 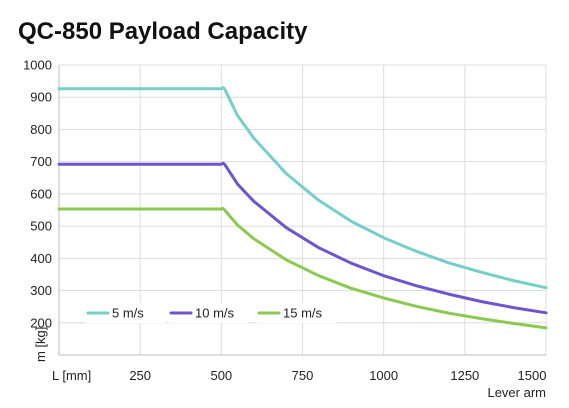 I want to click on x-tick-label: 750, so click(x=303, y=375).